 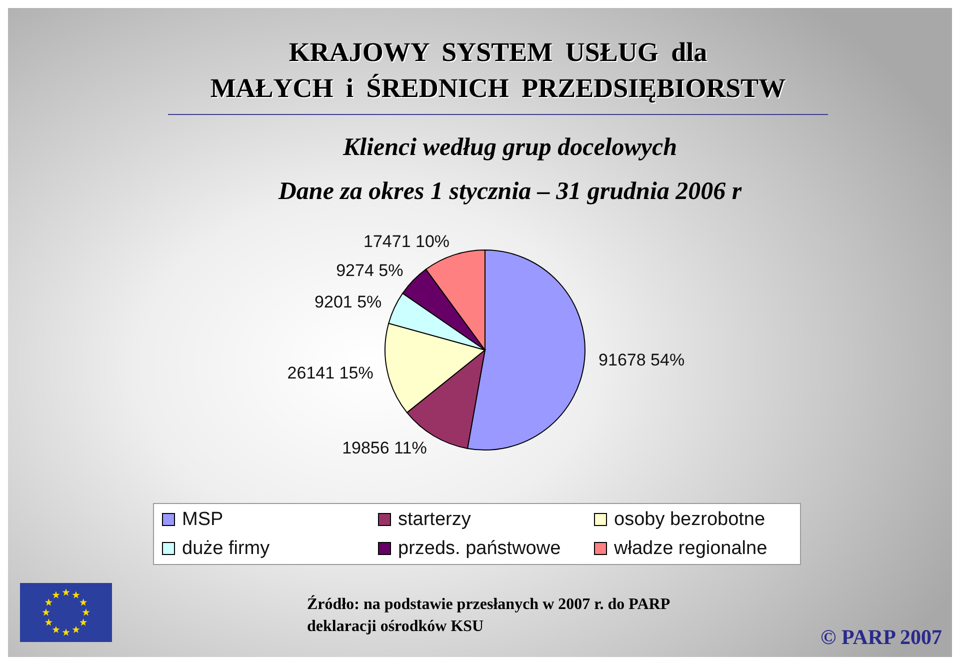 What do you see at coordinates (370, 270) in the screenshot?
I see `data-label: 9274 5%` at bounding box center [370, 270].